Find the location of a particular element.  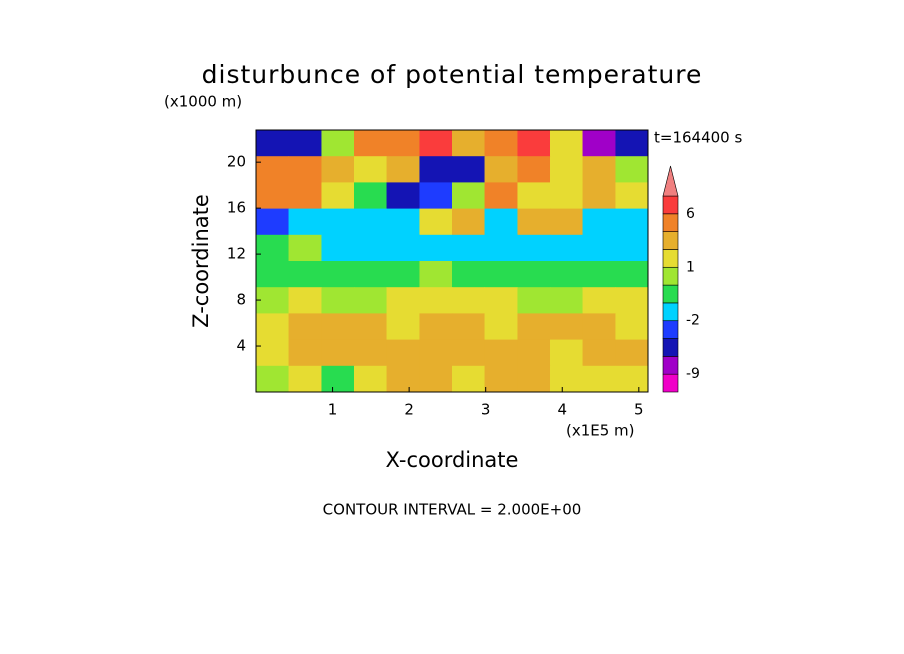

footer-note: CONTOUR INTERVAL = 2.000E+00 is located at coordinates (452, 510).